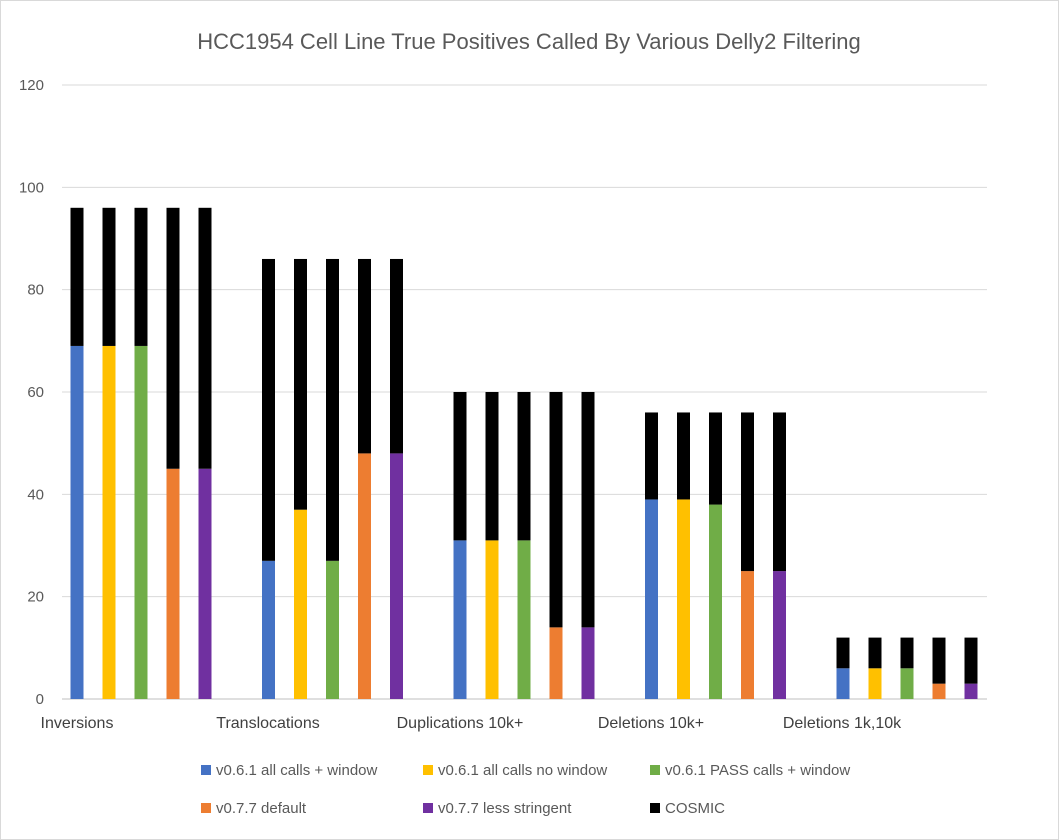 This screenshot has height=840, width=1059. I want to click on y-tick-label: 120, so click(31, 85).